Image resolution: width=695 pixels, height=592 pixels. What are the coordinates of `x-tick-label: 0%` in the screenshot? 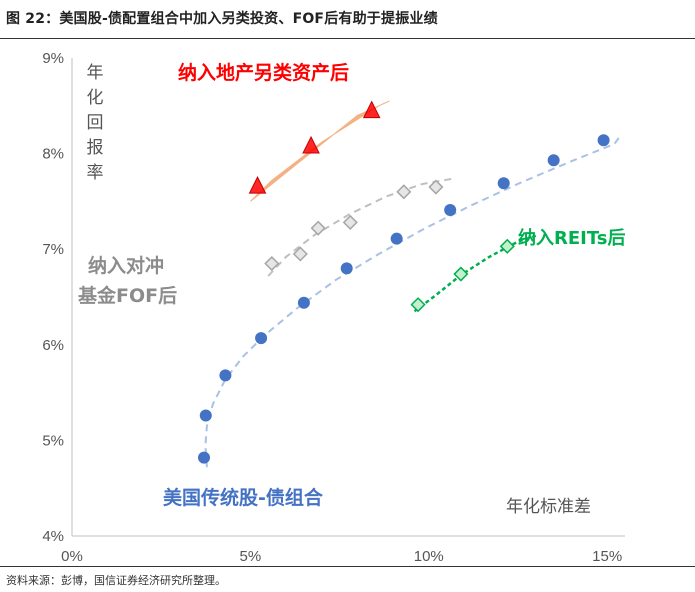 It's located at (72, 556).